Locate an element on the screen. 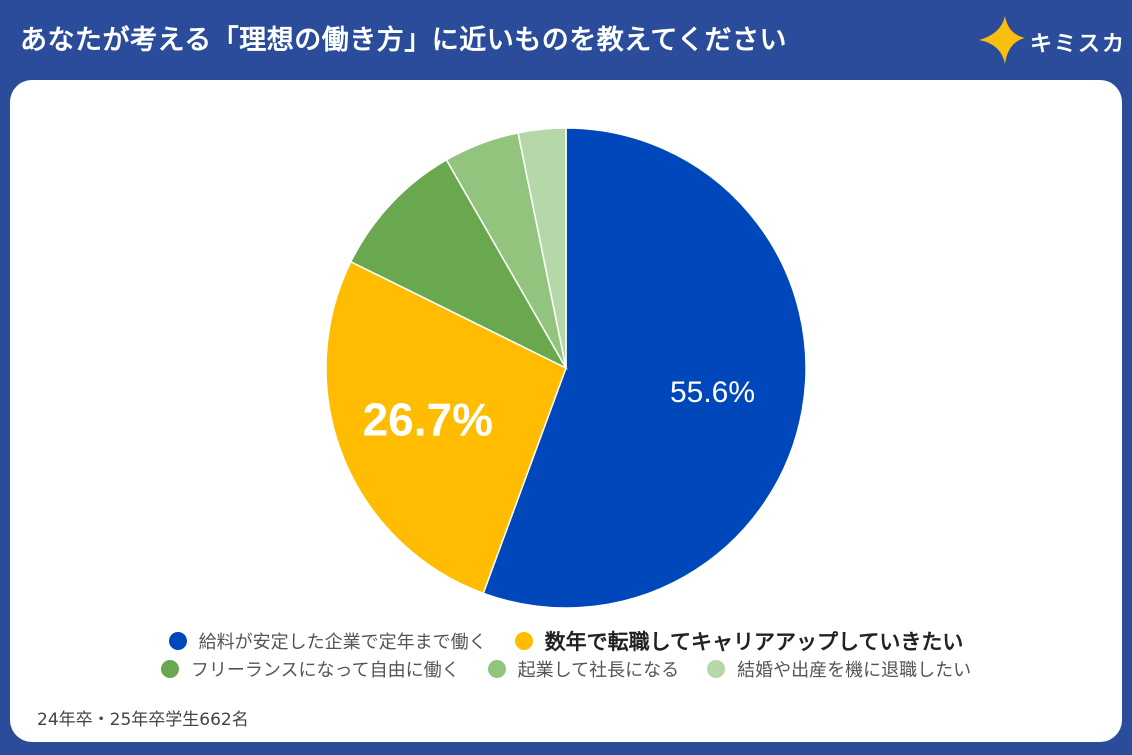  slice-label: 55.6% is located at coordinates (712, 392).